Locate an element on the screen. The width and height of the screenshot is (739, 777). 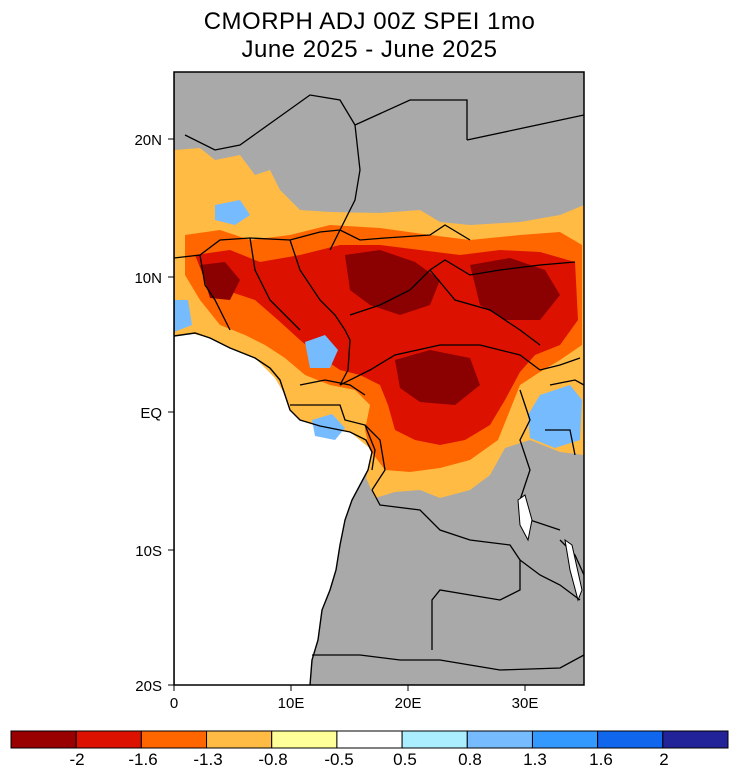
lon-tick-20e: 20E is located at coordinates (408, 703).